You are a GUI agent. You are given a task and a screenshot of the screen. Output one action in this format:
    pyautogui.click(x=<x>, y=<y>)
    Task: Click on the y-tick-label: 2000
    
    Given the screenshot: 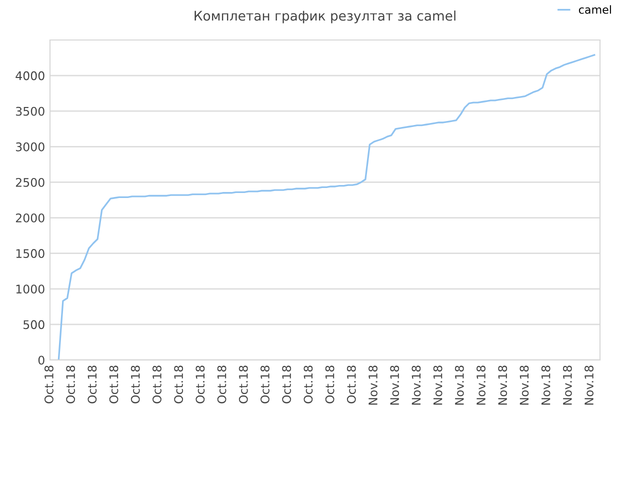 What is the action you would take?
    pyautogui.click(x=30, y=218)
    